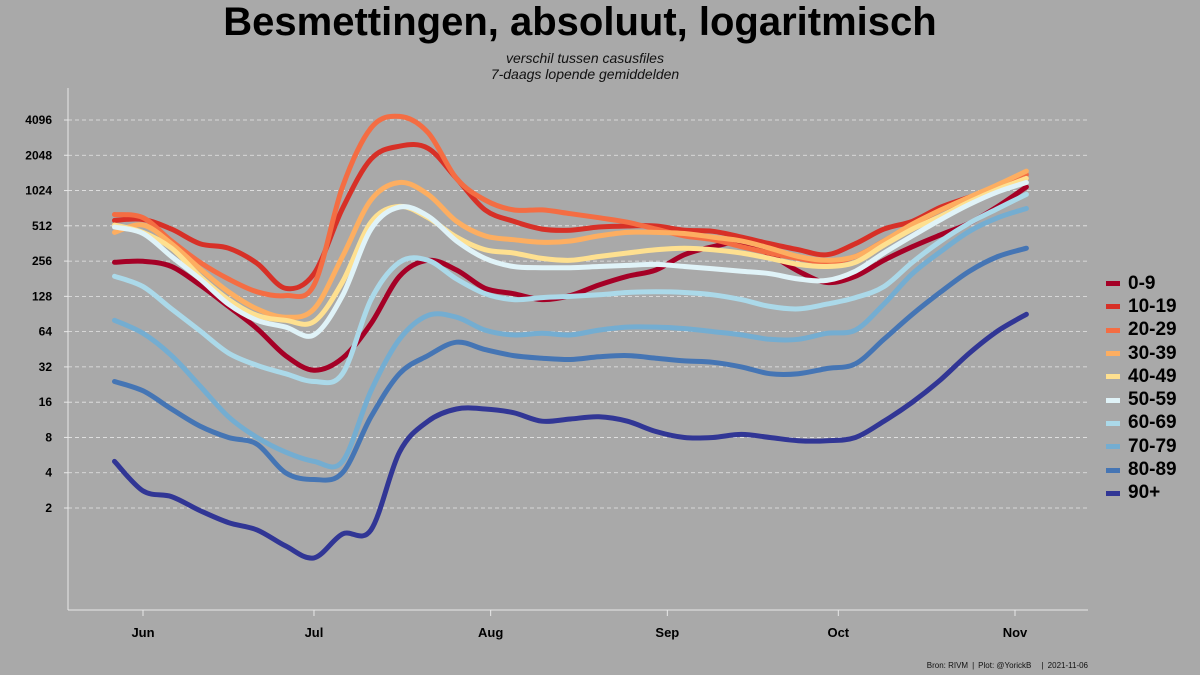 Image resolution: width=1200 pixels, height=675 pixels. I want to click on source-caption: Bron: RIVM | Plot: @YorickB | 2021-11-06, so click(1007, 665).